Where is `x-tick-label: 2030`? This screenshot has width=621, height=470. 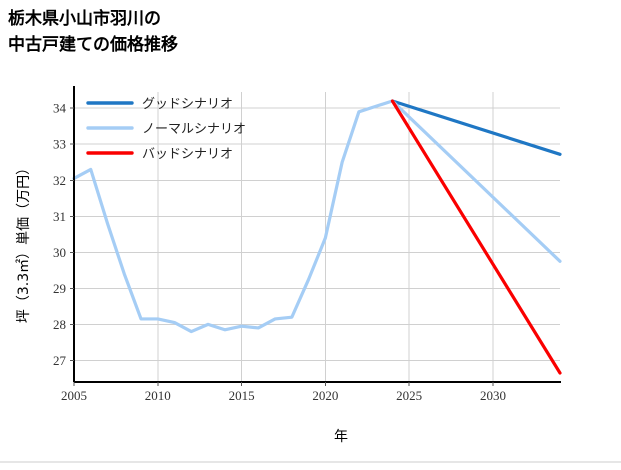
x-tick-label: 2030 is located at coordinates (493, 395).